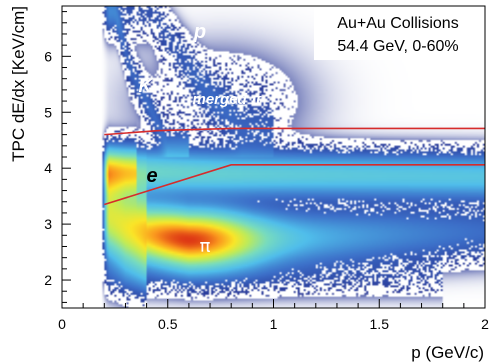 The height and width of the screenshot is (362, 490). I want to click on legend-line-2: 54.4 GeV, 0-60%, so click(397, 46).